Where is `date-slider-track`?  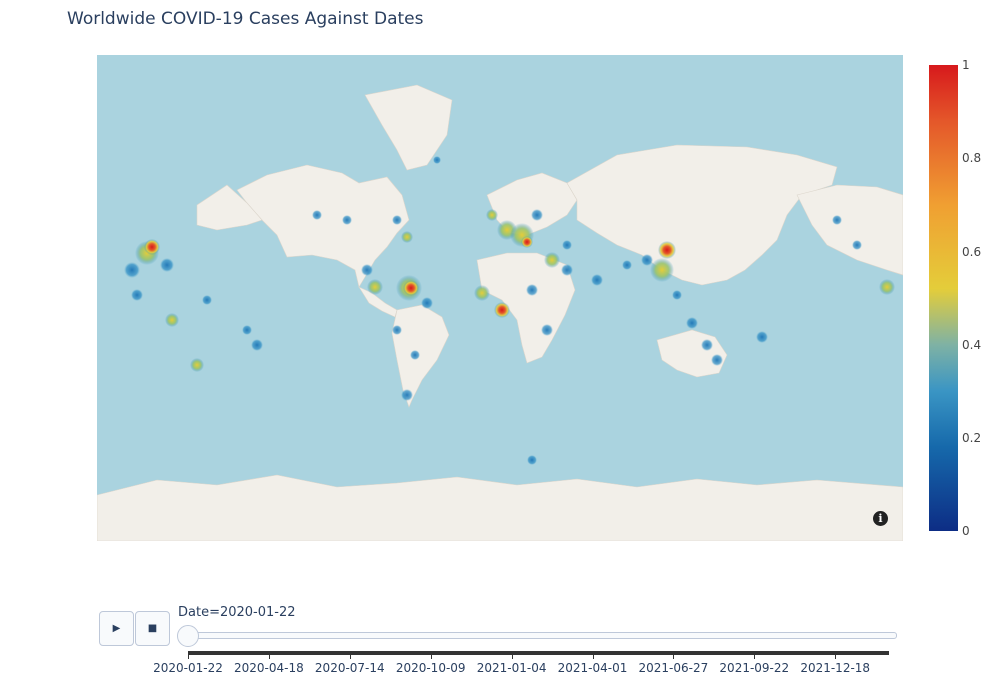
date-slider-track is located at coordinates (538, 635).